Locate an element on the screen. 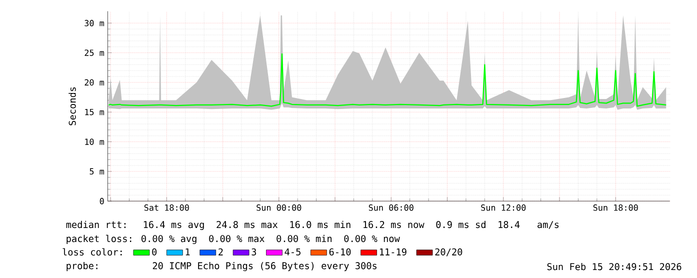  y-tick-label: 30 m is located at coordinates (94, 23).